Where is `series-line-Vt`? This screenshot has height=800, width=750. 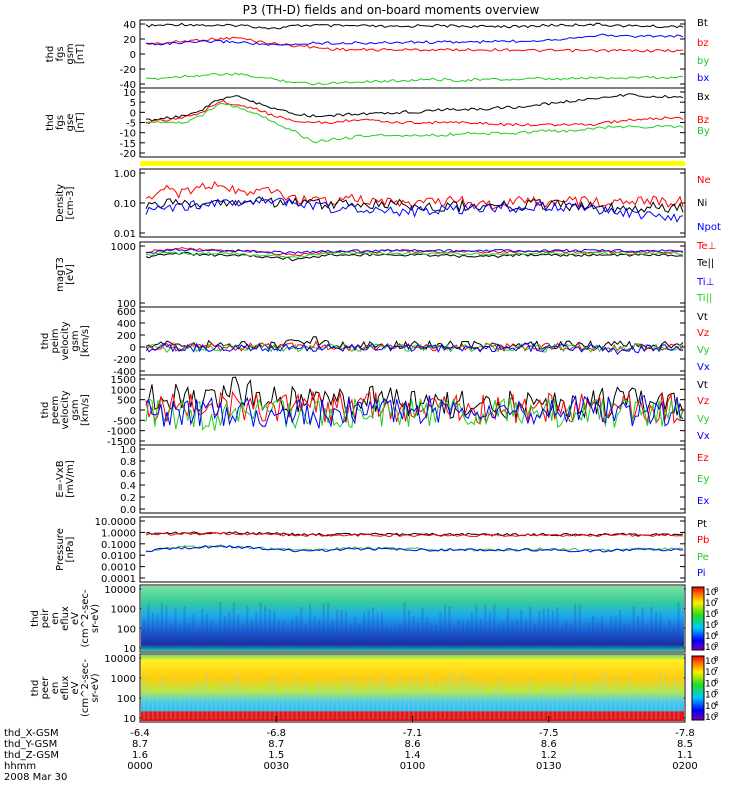
series-line-Vt is located at coordinates (414, 398).